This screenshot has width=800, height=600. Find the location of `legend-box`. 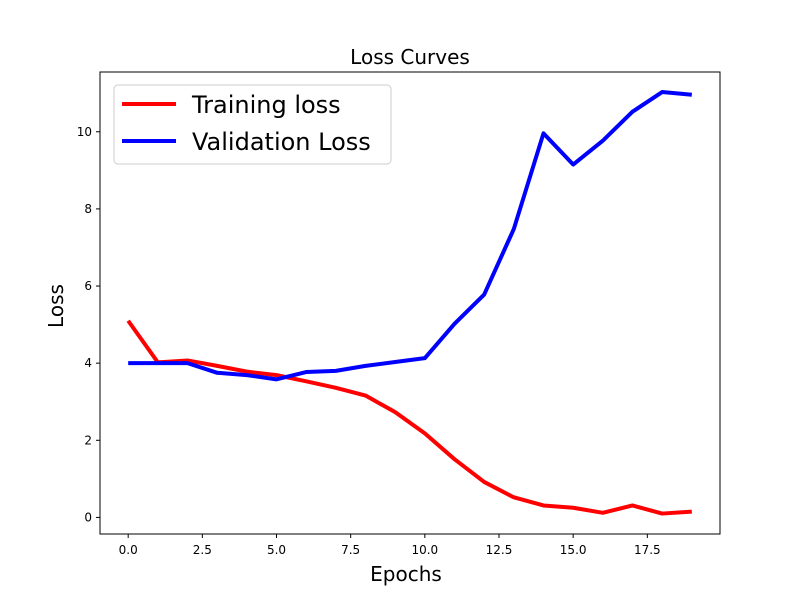

legend-box is located at coordinates (252, 124).